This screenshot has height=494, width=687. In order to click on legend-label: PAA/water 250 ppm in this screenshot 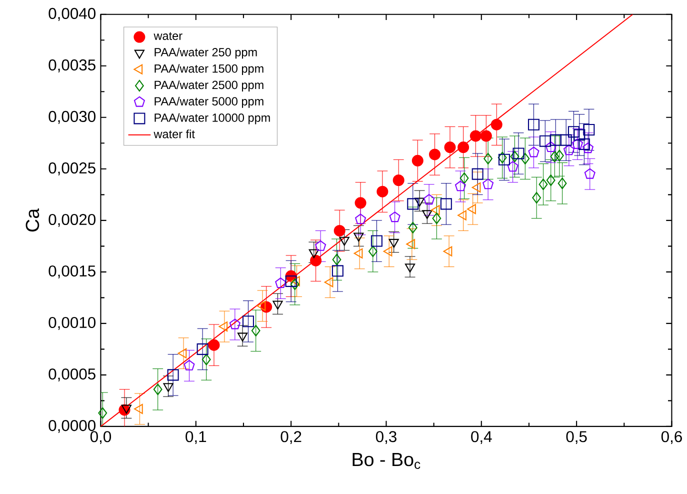, I will do `click(205, 52)`.